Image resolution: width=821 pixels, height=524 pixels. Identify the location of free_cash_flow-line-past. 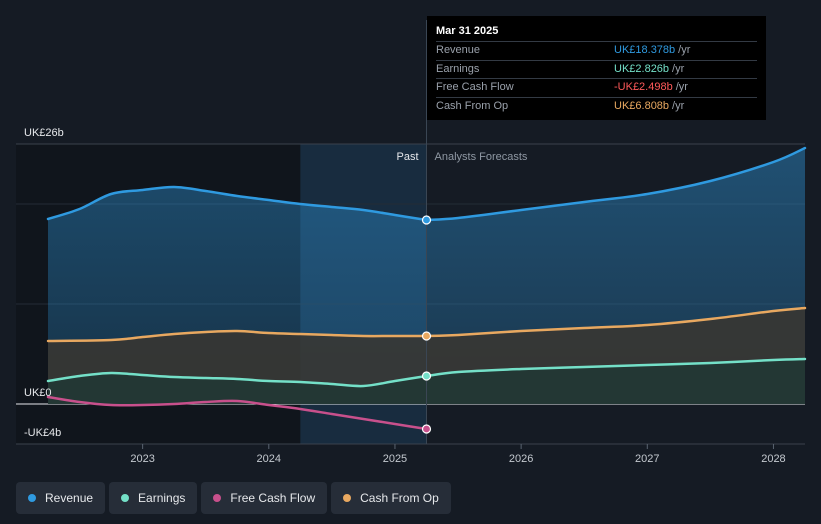
(237, 413).